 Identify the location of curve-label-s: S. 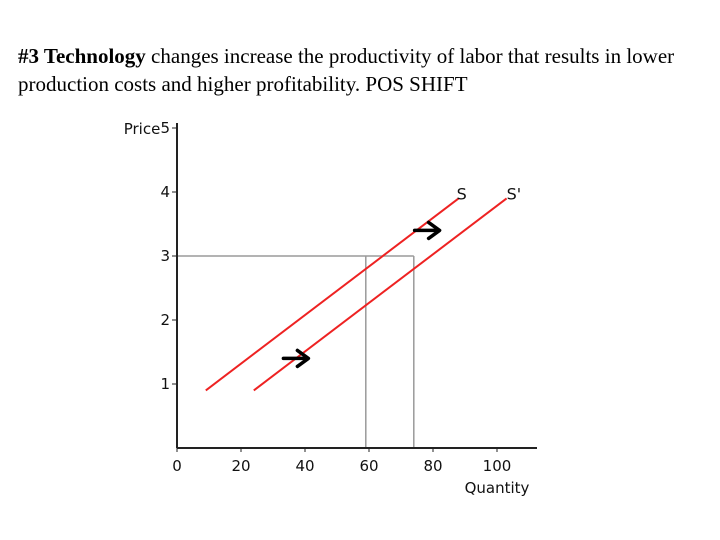
(462, 193).